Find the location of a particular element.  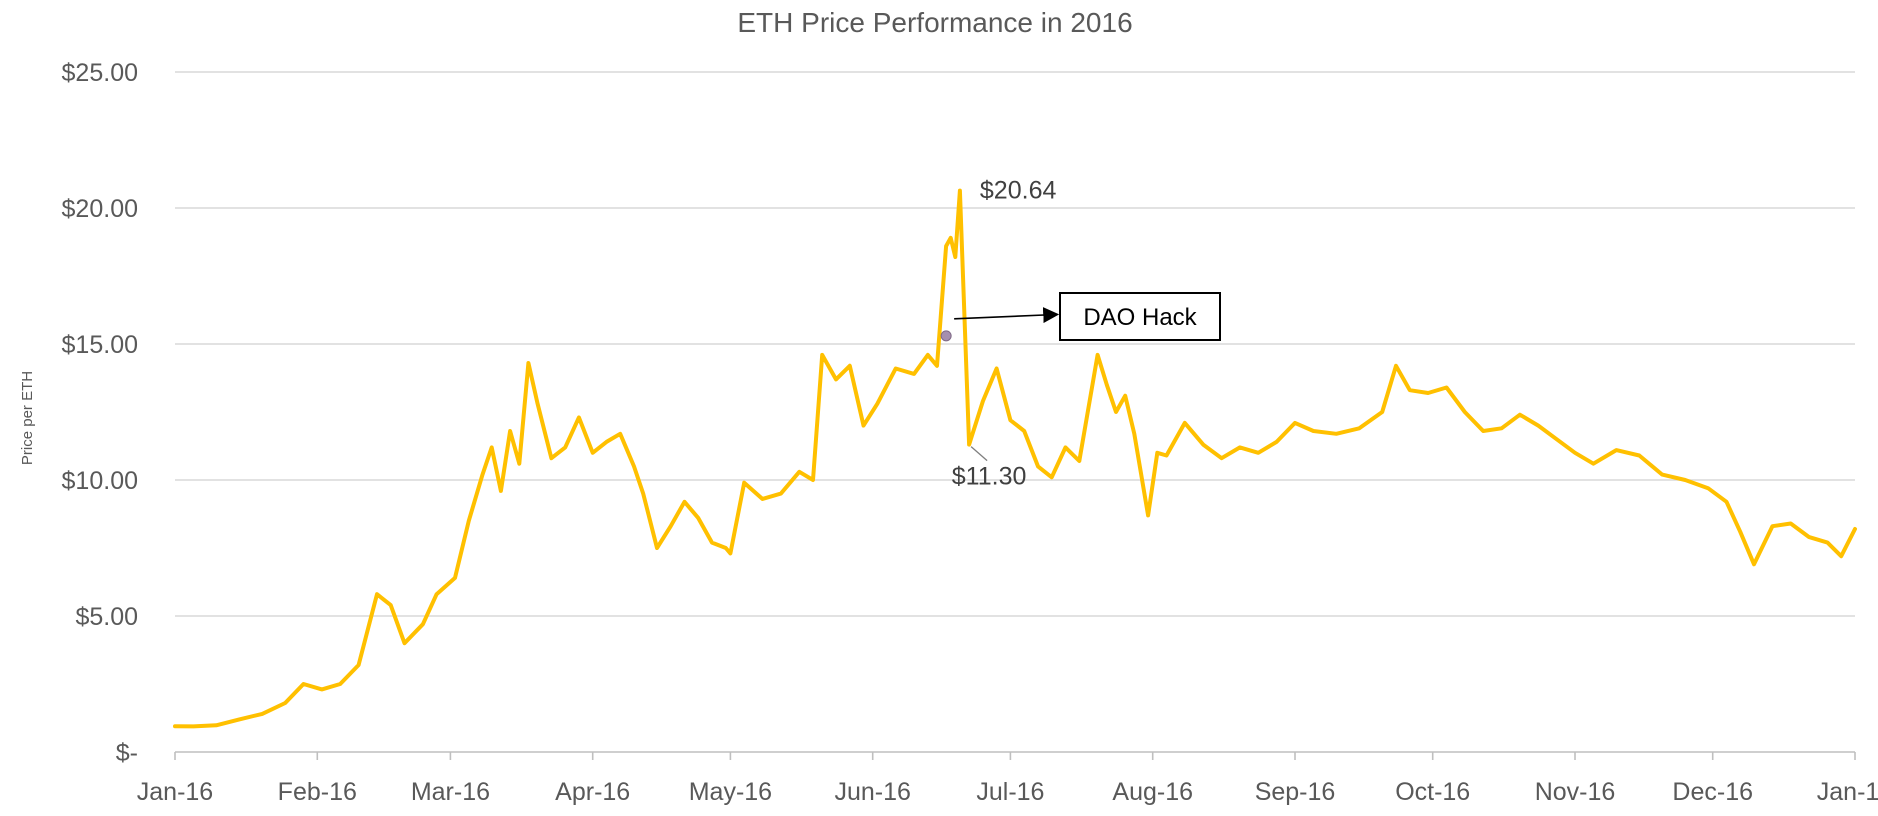

x-tick-label: Aug-16 is located at coordinates (1152, 792).